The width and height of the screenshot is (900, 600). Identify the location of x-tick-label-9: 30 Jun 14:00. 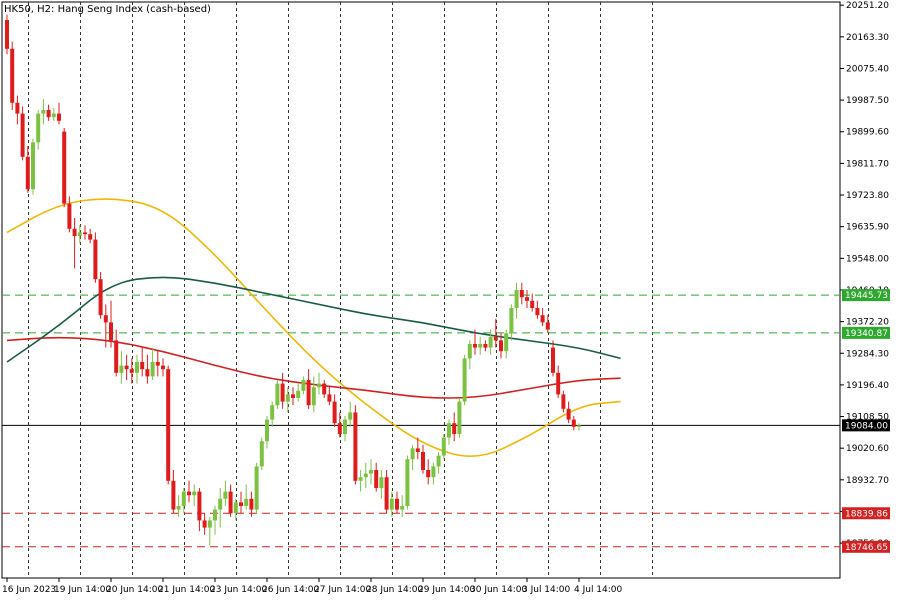
(498, 590).